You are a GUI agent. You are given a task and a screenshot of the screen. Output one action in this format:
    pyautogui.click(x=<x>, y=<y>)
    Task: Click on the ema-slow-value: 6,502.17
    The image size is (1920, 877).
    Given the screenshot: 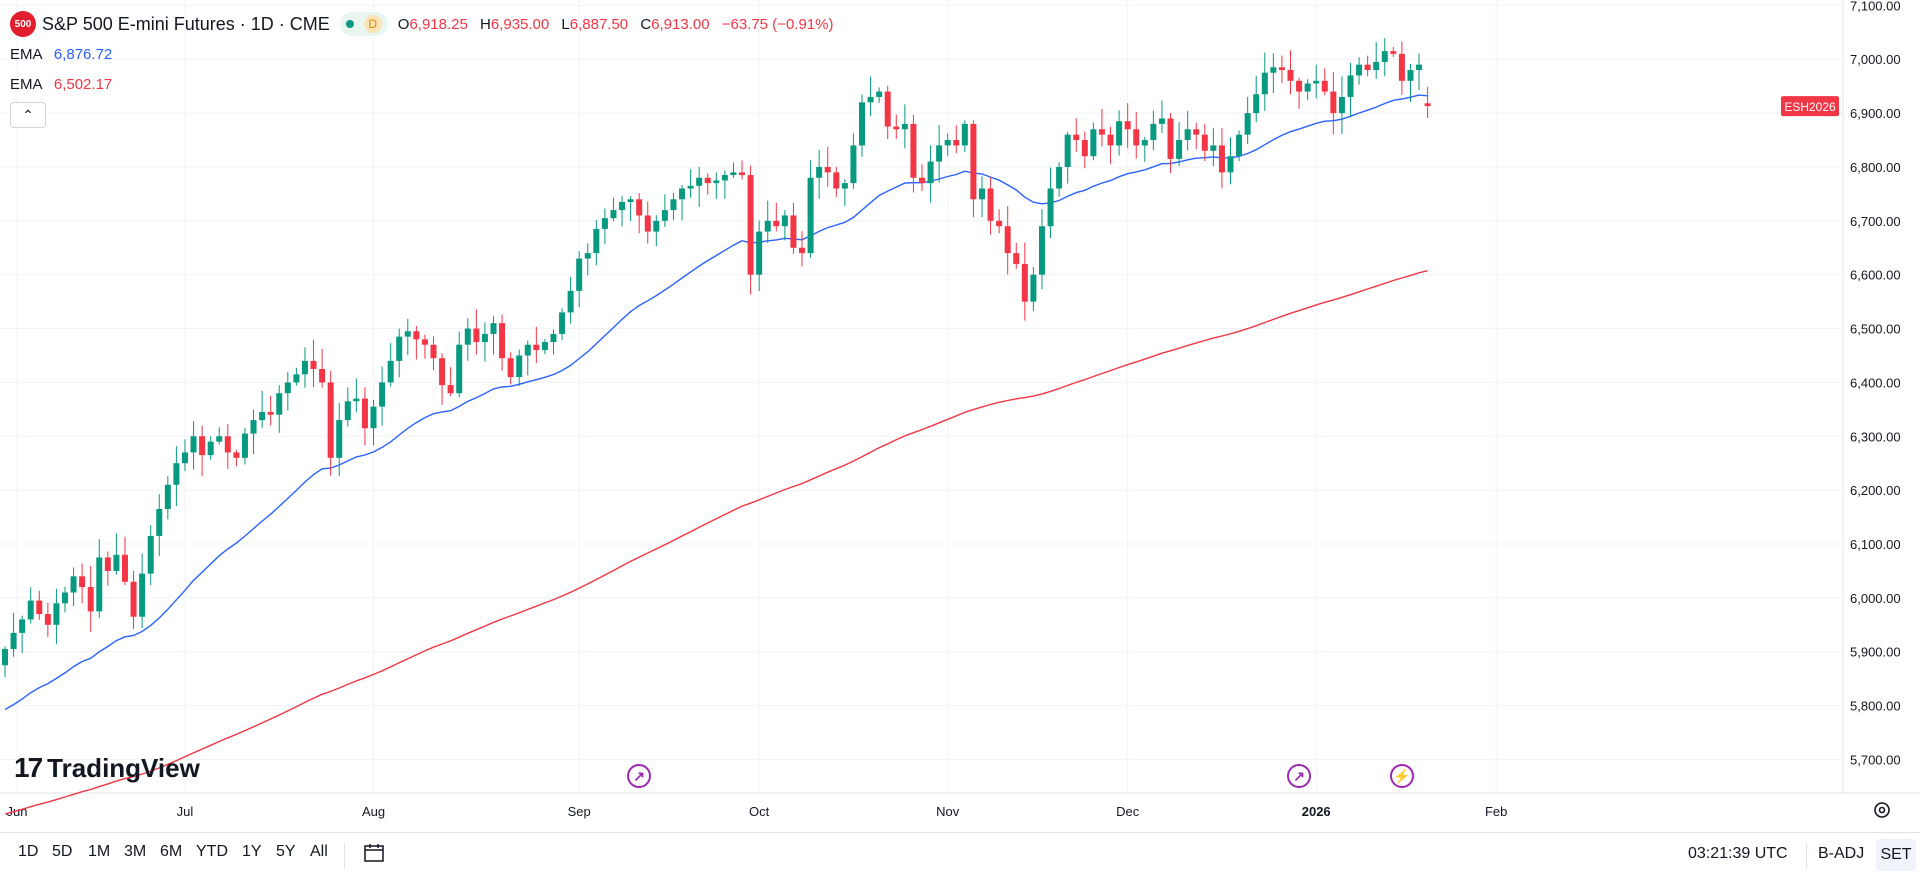 What is the action you would take?
    pyautogui.click(x=83, y=84)
    